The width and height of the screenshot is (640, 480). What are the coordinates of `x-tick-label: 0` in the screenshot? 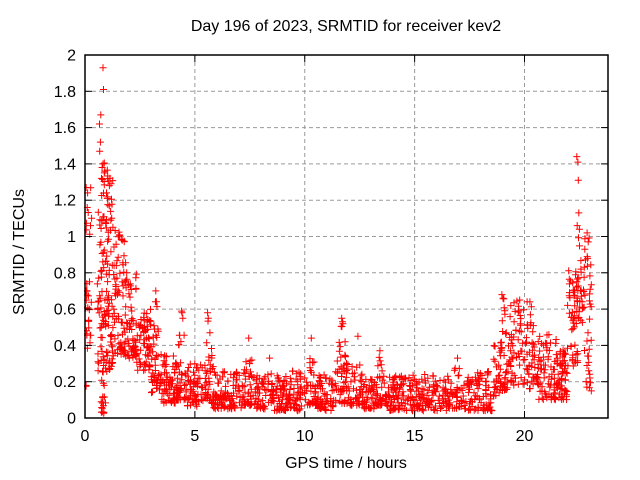 It's located at (85, 436).